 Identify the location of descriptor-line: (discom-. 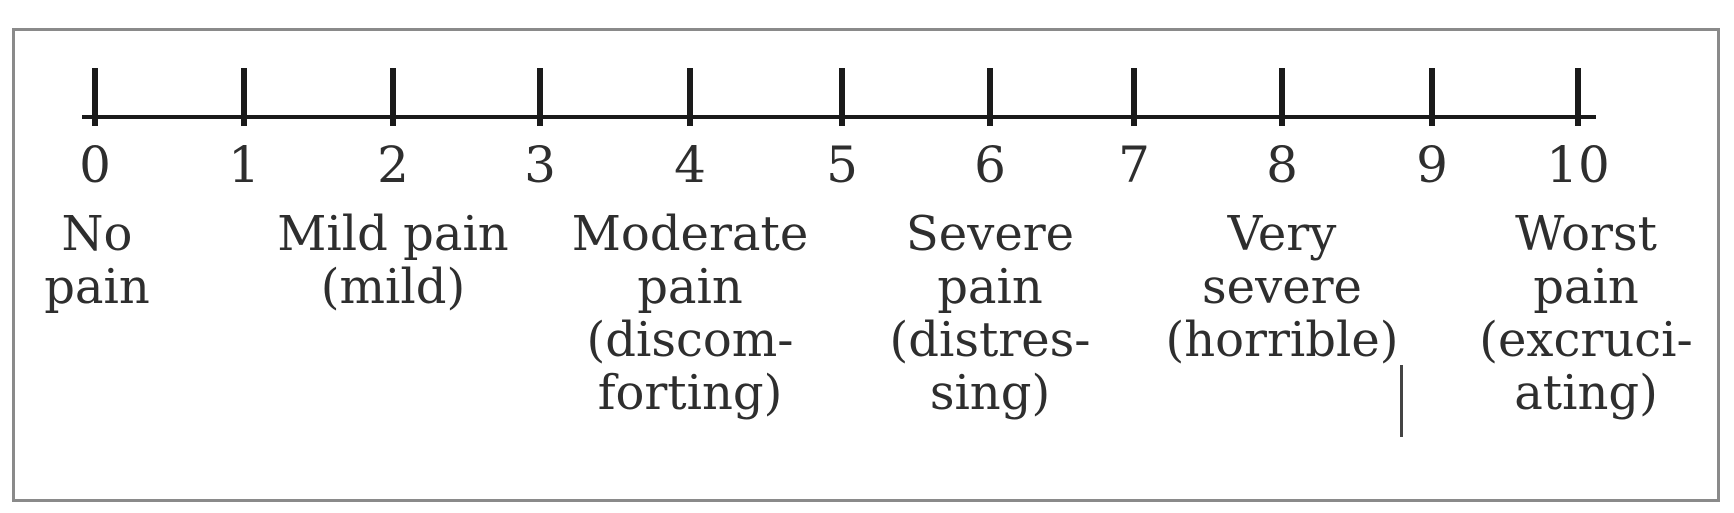
(690, 340).